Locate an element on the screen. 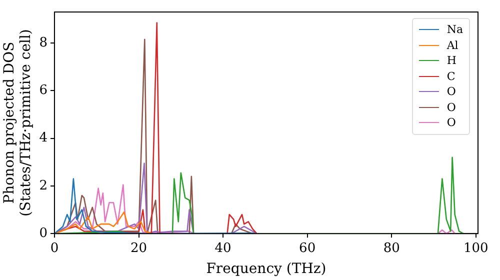  y-tick-label: 2 is located at coordinates (43, 186).